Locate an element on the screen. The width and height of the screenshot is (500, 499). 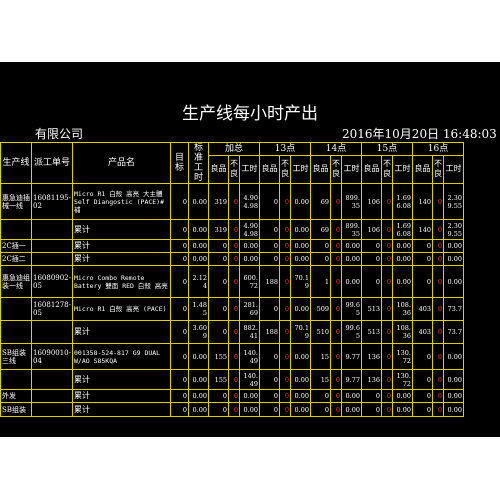
cell-value: 9.77 is located at coordinates (351, 356).